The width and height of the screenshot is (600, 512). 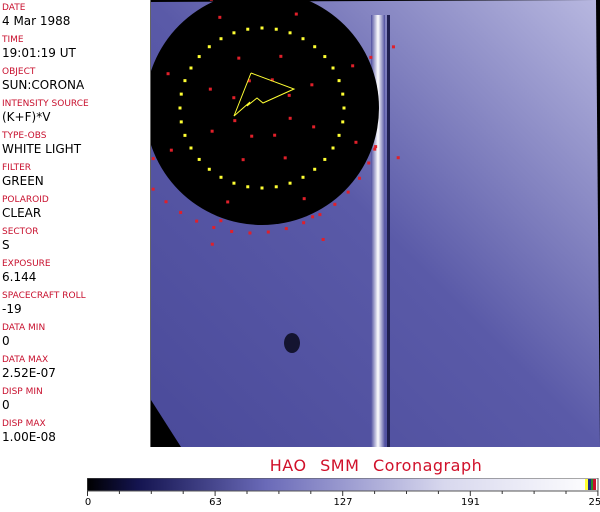 I want to click on field-value: S, so click(x=6, y=245).